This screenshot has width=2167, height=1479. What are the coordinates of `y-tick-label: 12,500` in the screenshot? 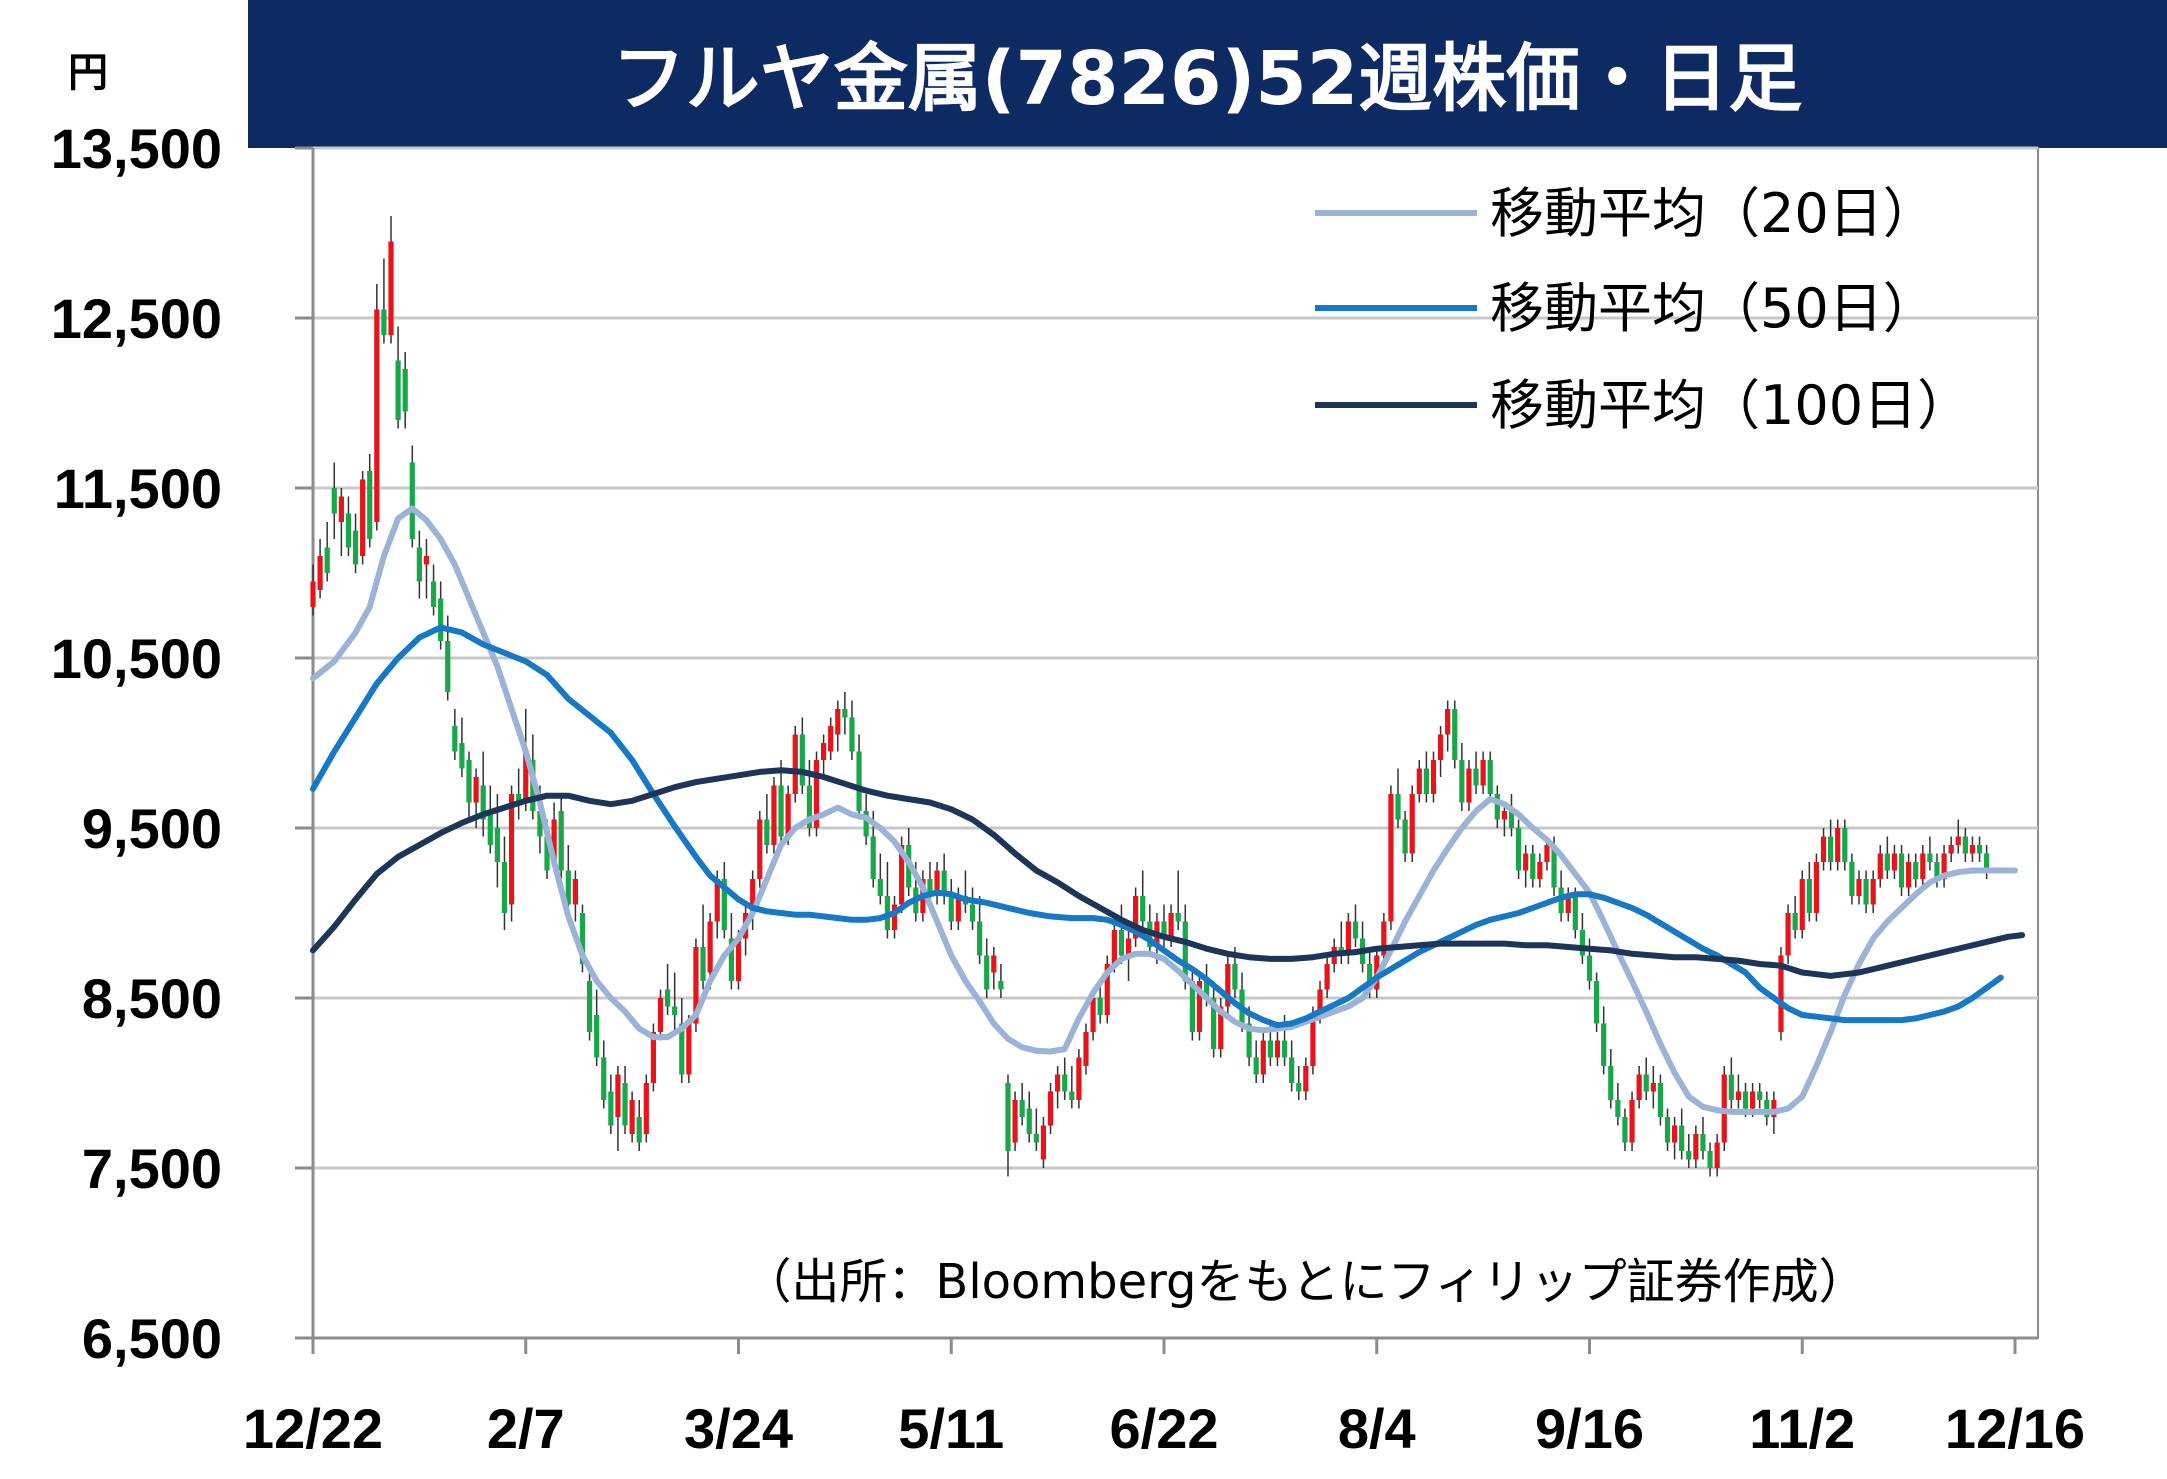 It's located at (136, 318).